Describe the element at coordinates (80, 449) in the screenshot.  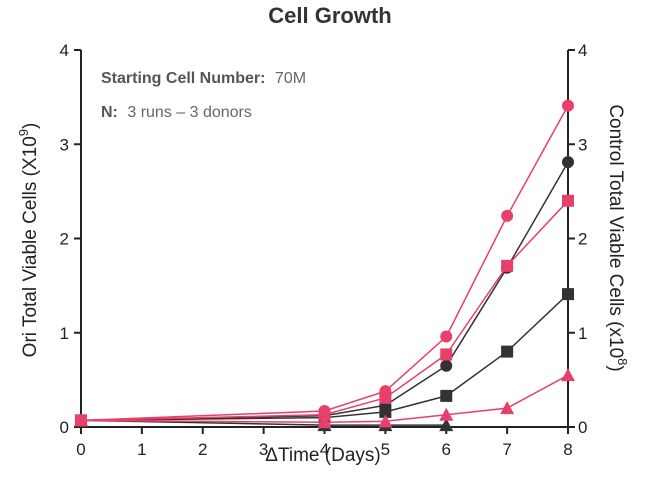
I see `x-tick-label: 0` at that location.